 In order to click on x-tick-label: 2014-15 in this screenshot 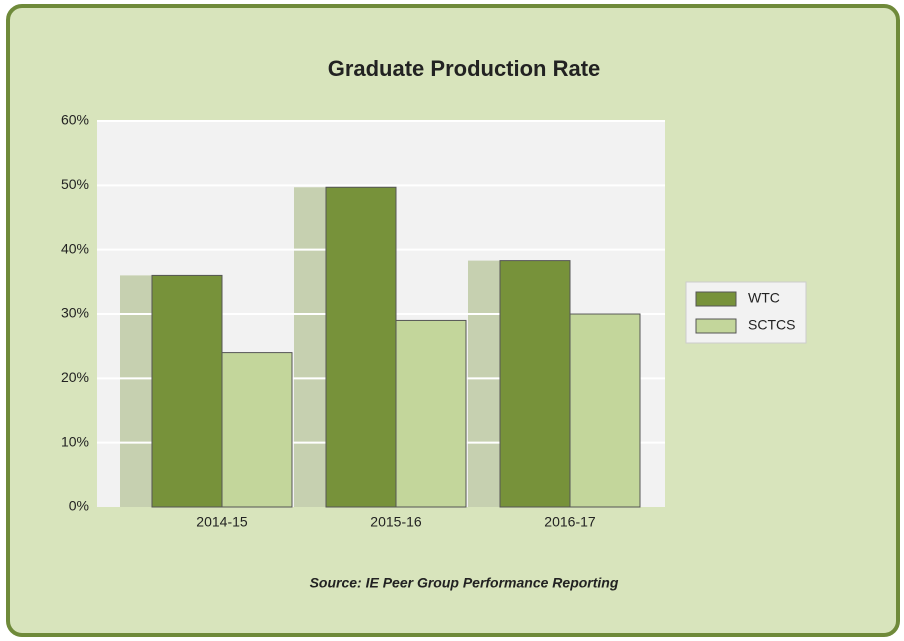, I will do `click(222, 522)`.